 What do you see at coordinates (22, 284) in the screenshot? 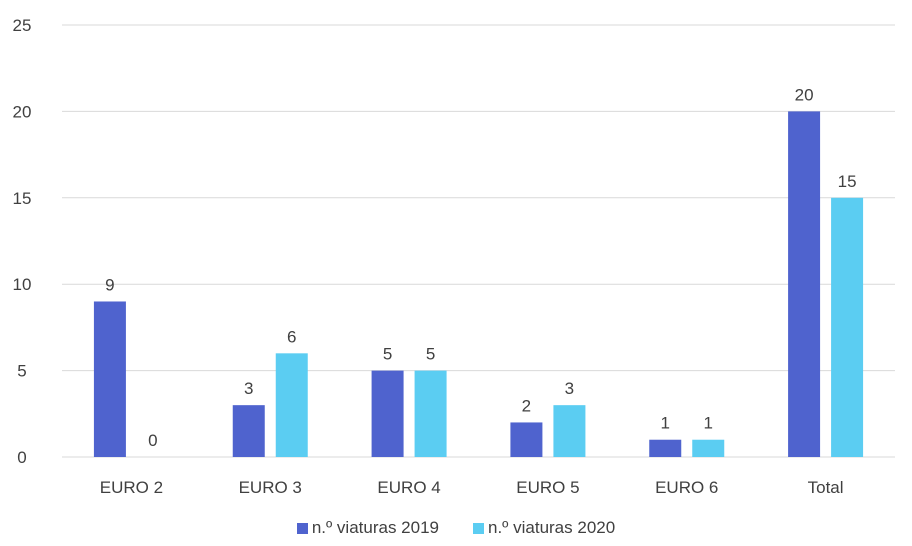
I see `y-tick-label: 10` at bounding box center [22, 284].